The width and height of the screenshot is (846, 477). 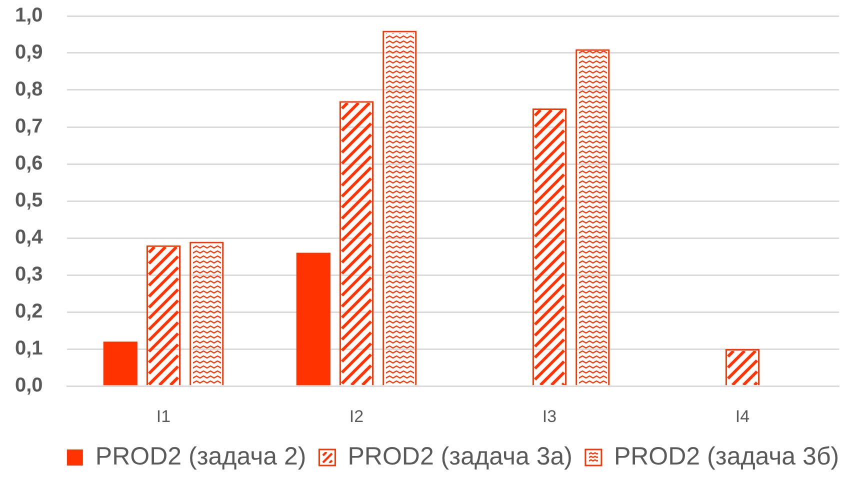 What do you see at coordinates (29, 89) in the screenshot?
I see `y-tick-label: 0,8` at bounding box center [29, 89].